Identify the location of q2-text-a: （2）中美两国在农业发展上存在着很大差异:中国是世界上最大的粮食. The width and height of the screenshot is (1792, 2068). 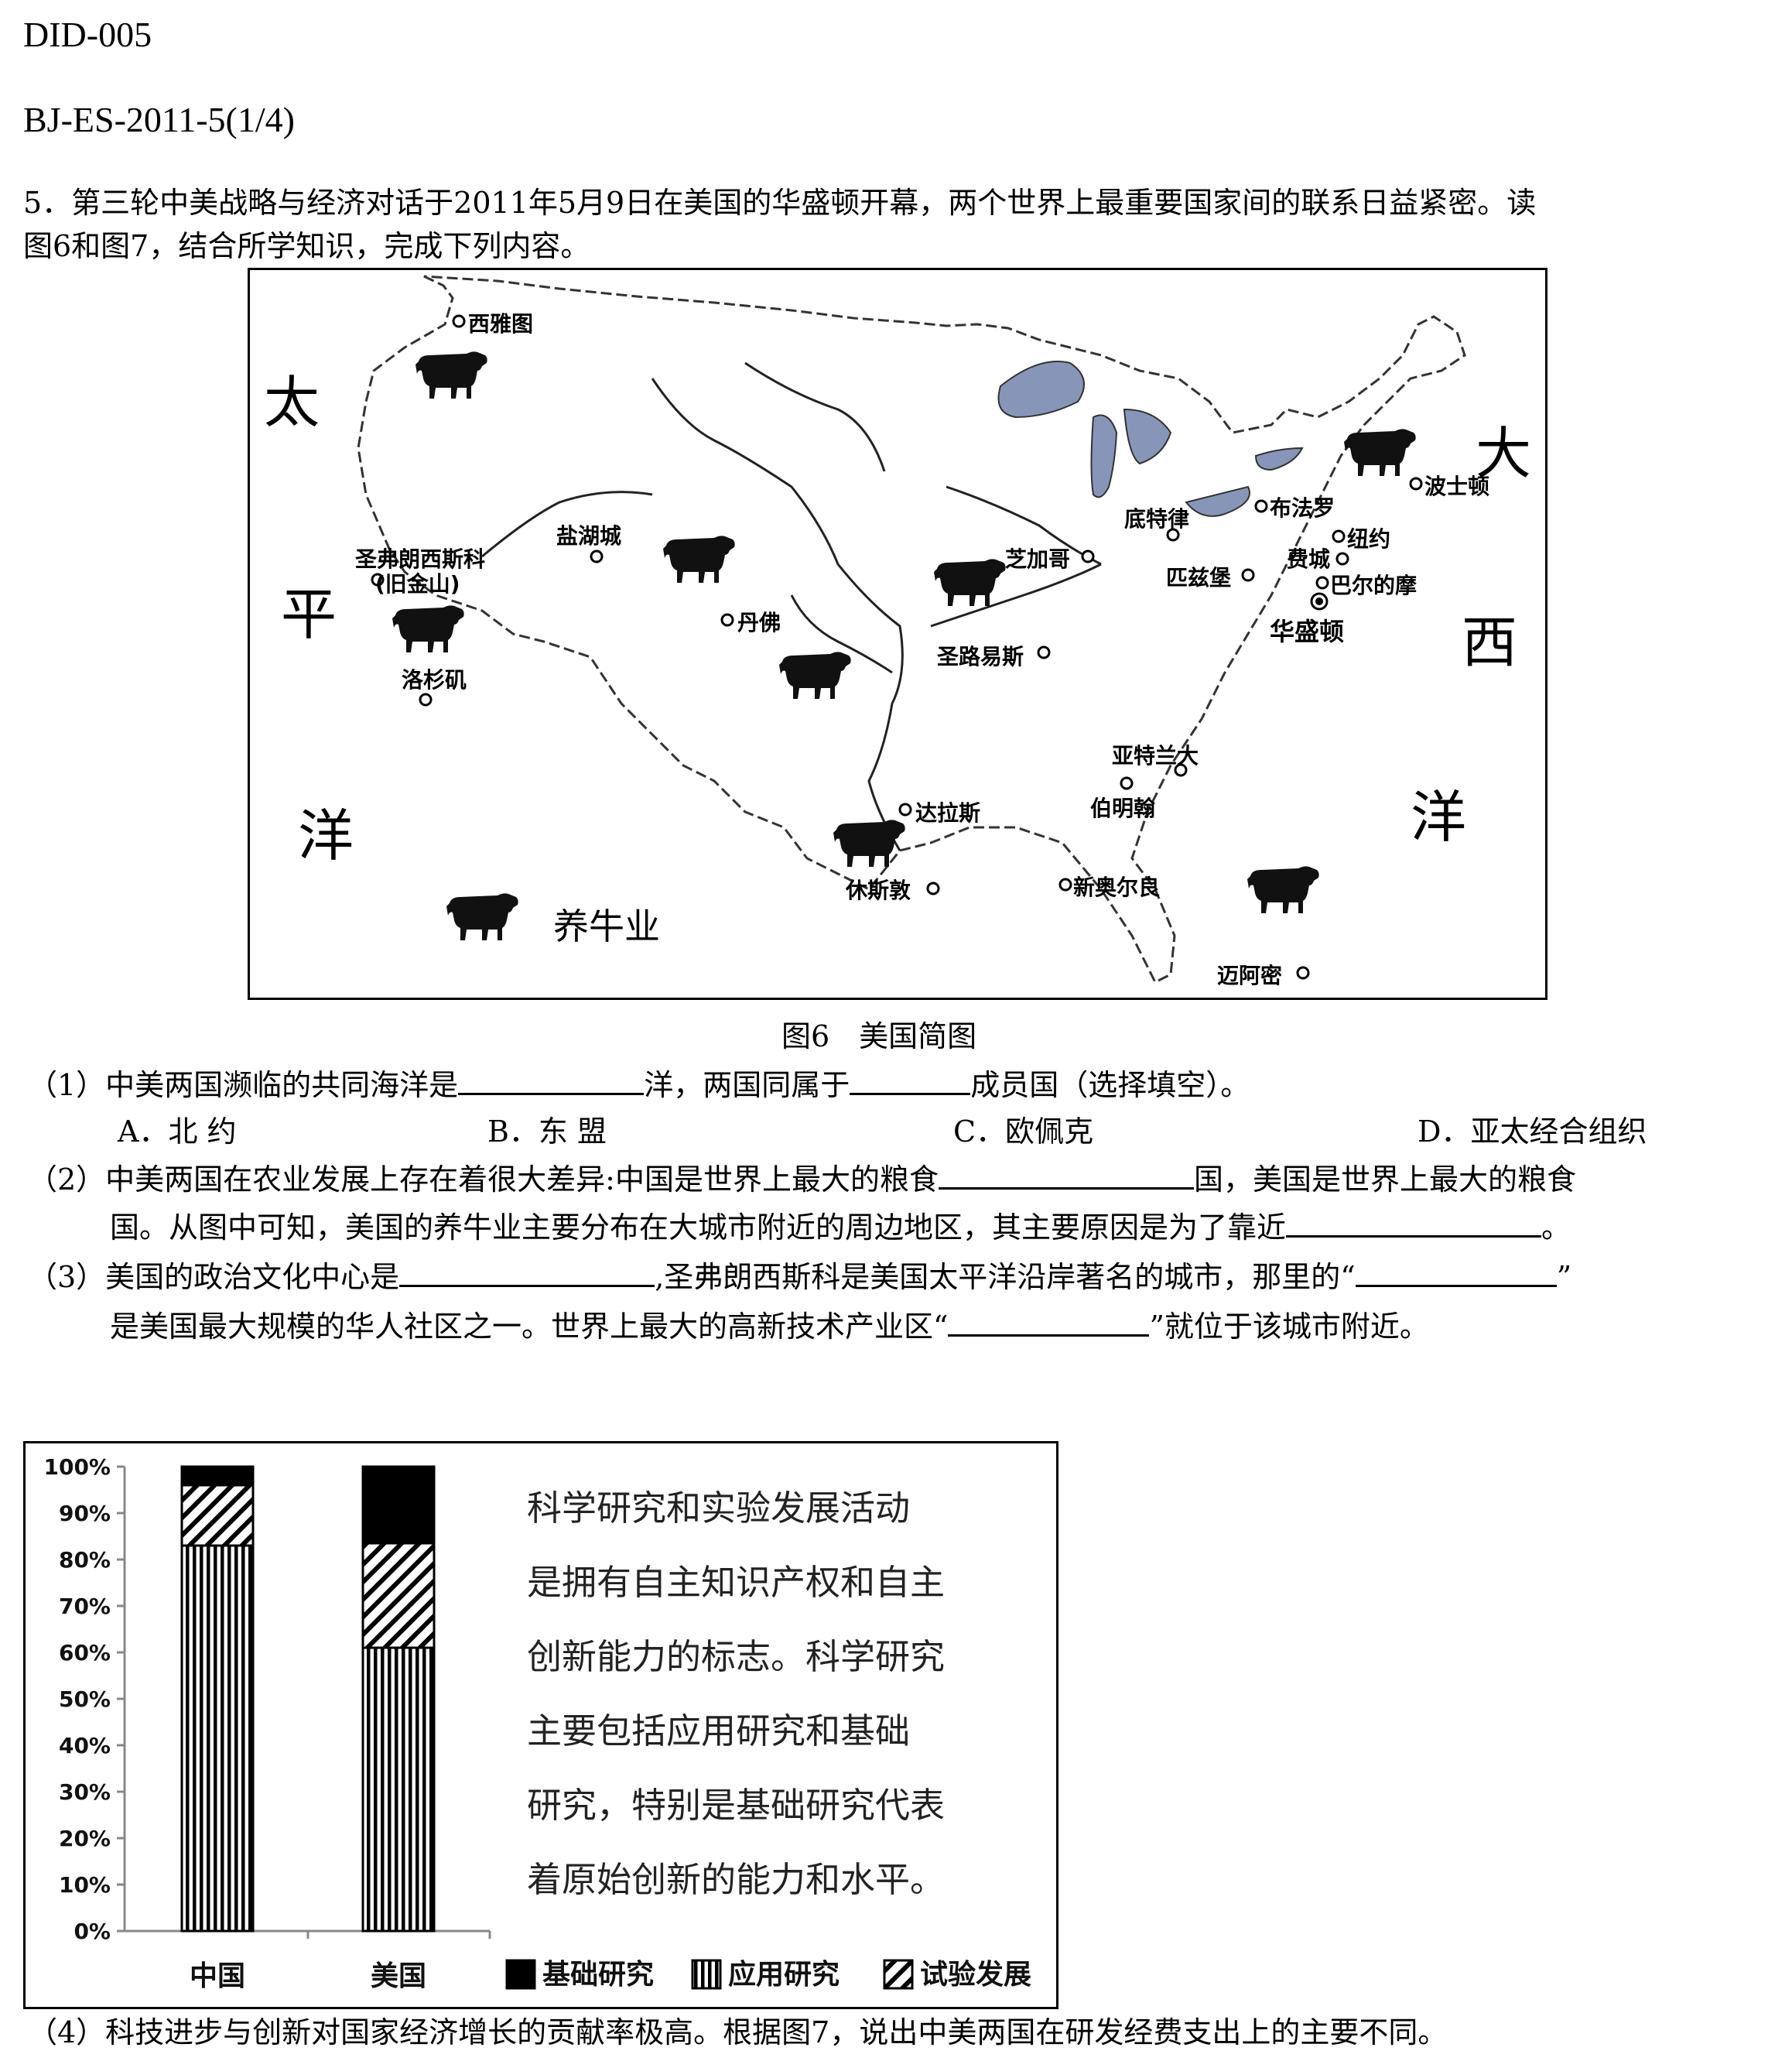
(483, 1179).